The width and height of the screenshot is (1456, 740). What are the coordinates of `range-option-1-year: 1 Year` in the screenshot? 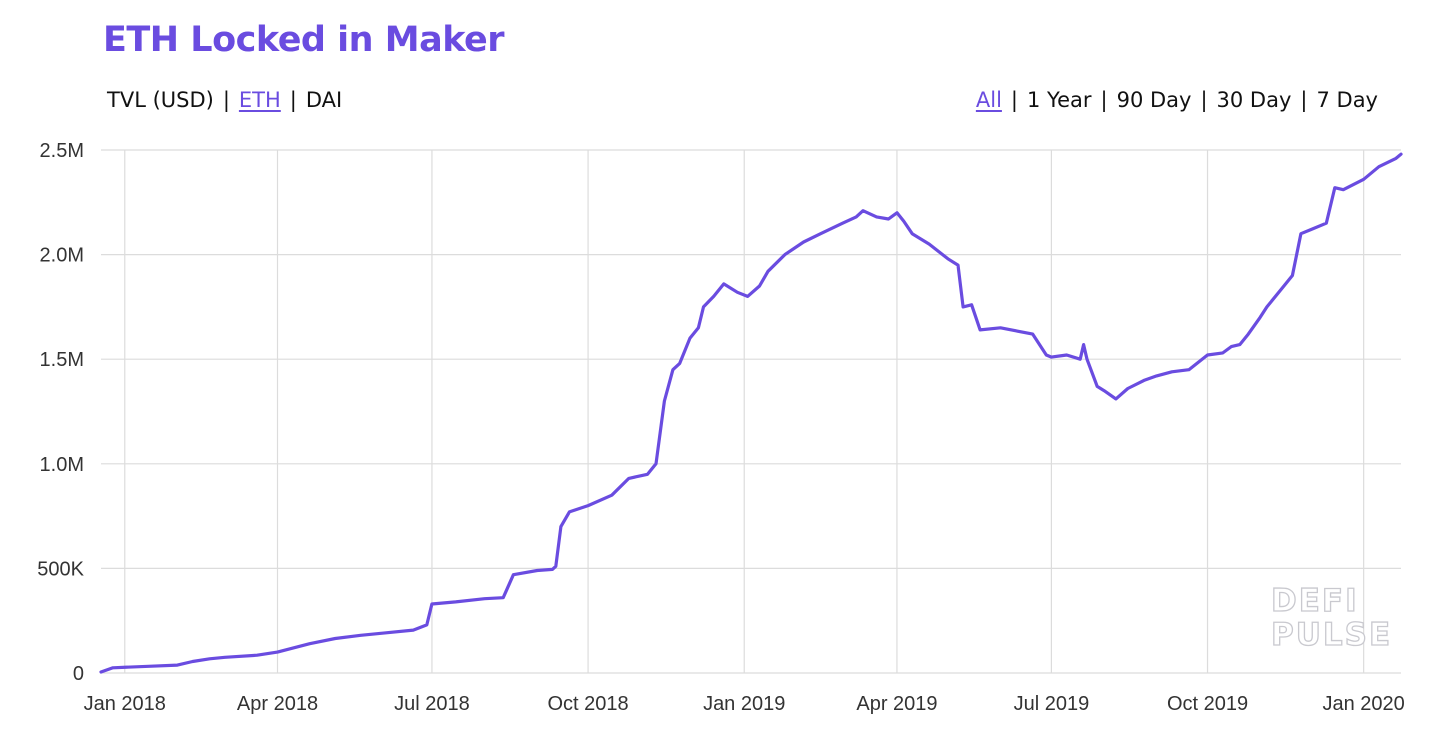 It's located at (1059, 100).